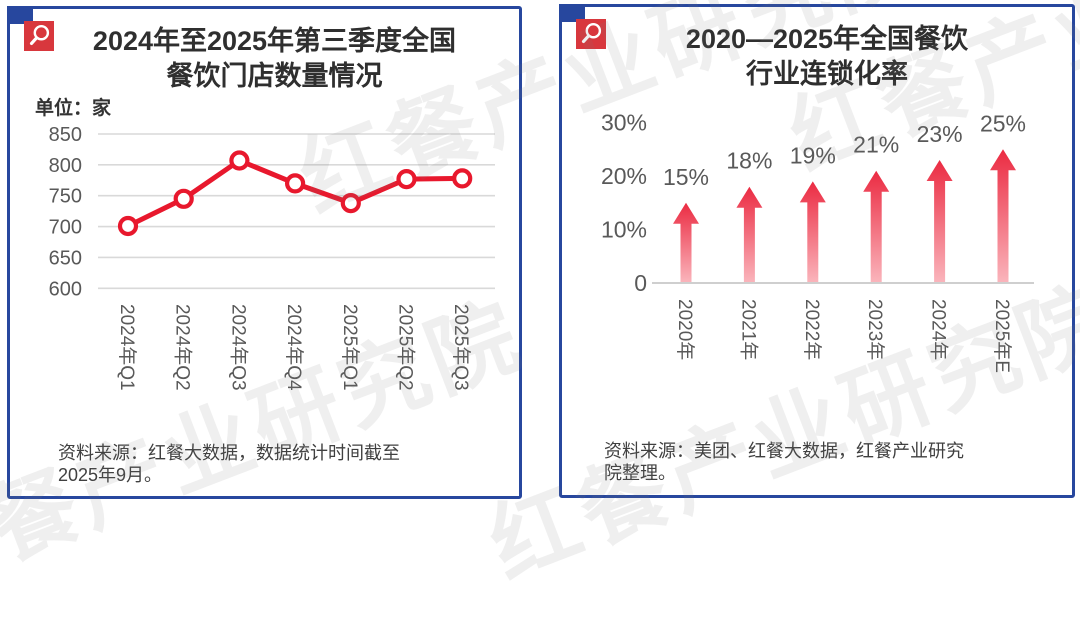  What do you see at coordinates (784, 451) in the screenshot?
I see `right-source-line1: 资料来源：美团、红餐大数据，红餐产业研究` at bounding box center [784, 451].